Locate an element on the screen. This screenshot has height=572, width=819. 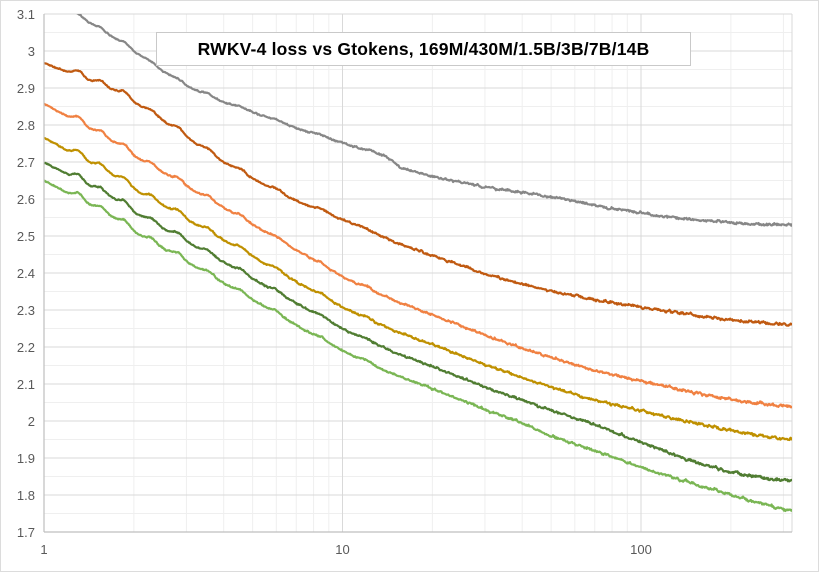
y-tick-label-3: 3 is located at coordinates (31, 51).